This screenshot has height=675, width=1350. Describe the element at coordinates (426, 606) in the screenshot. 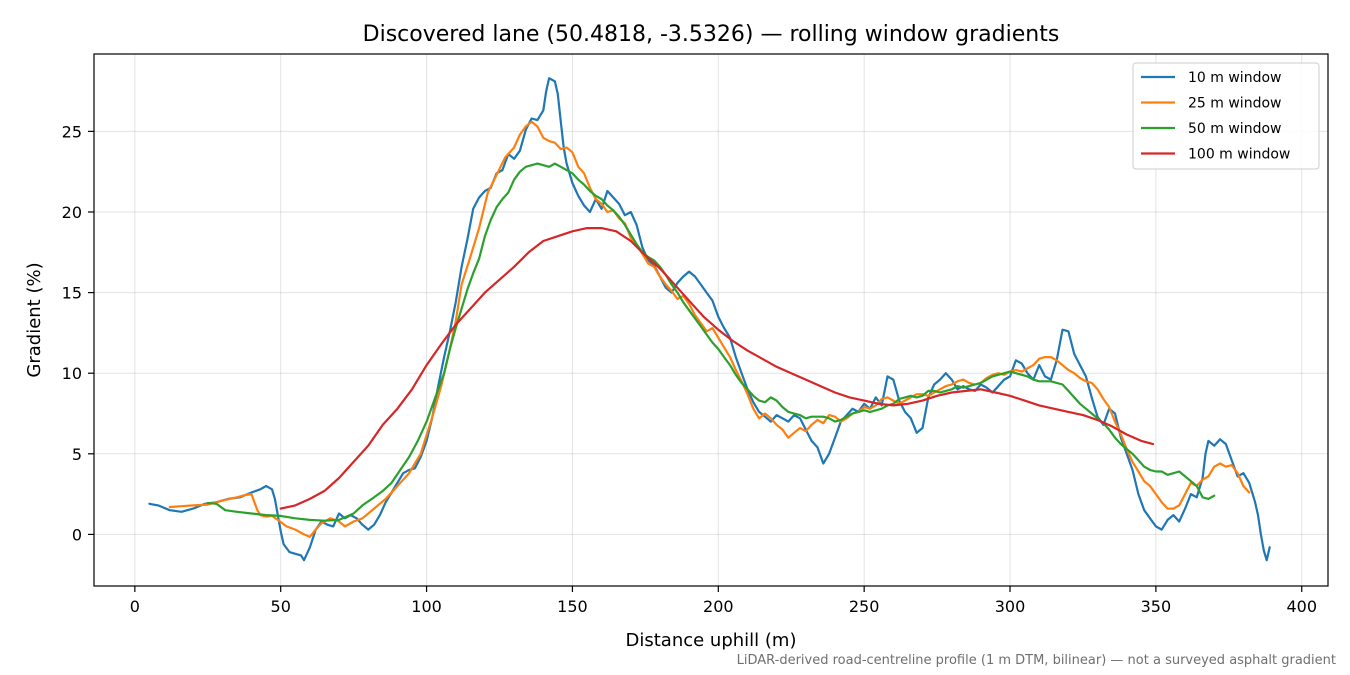

I see `x-tick-label: 100` at that location.